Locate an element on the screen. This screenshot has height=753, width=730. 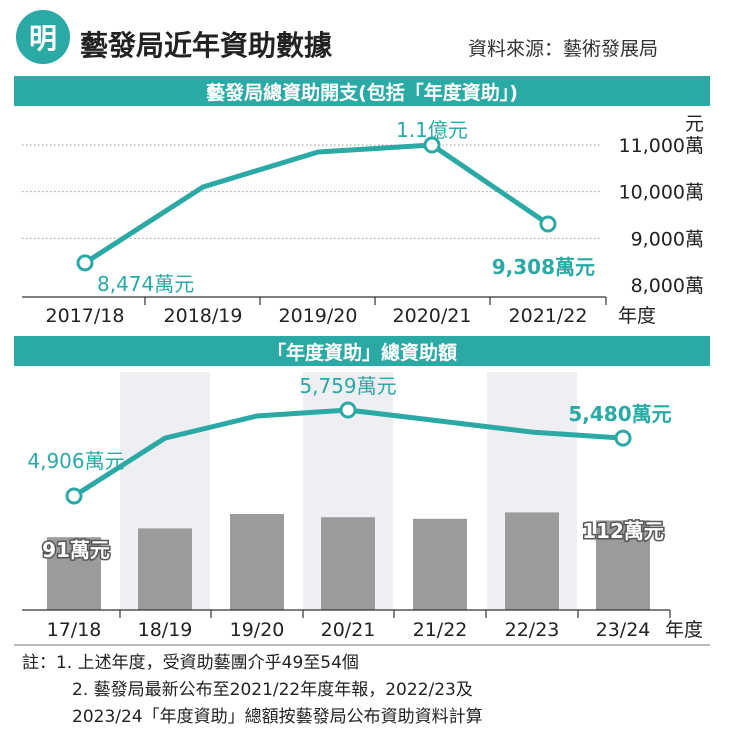
chart1-ytick-label: 10,000萬 is located at coordinates (661, 193).